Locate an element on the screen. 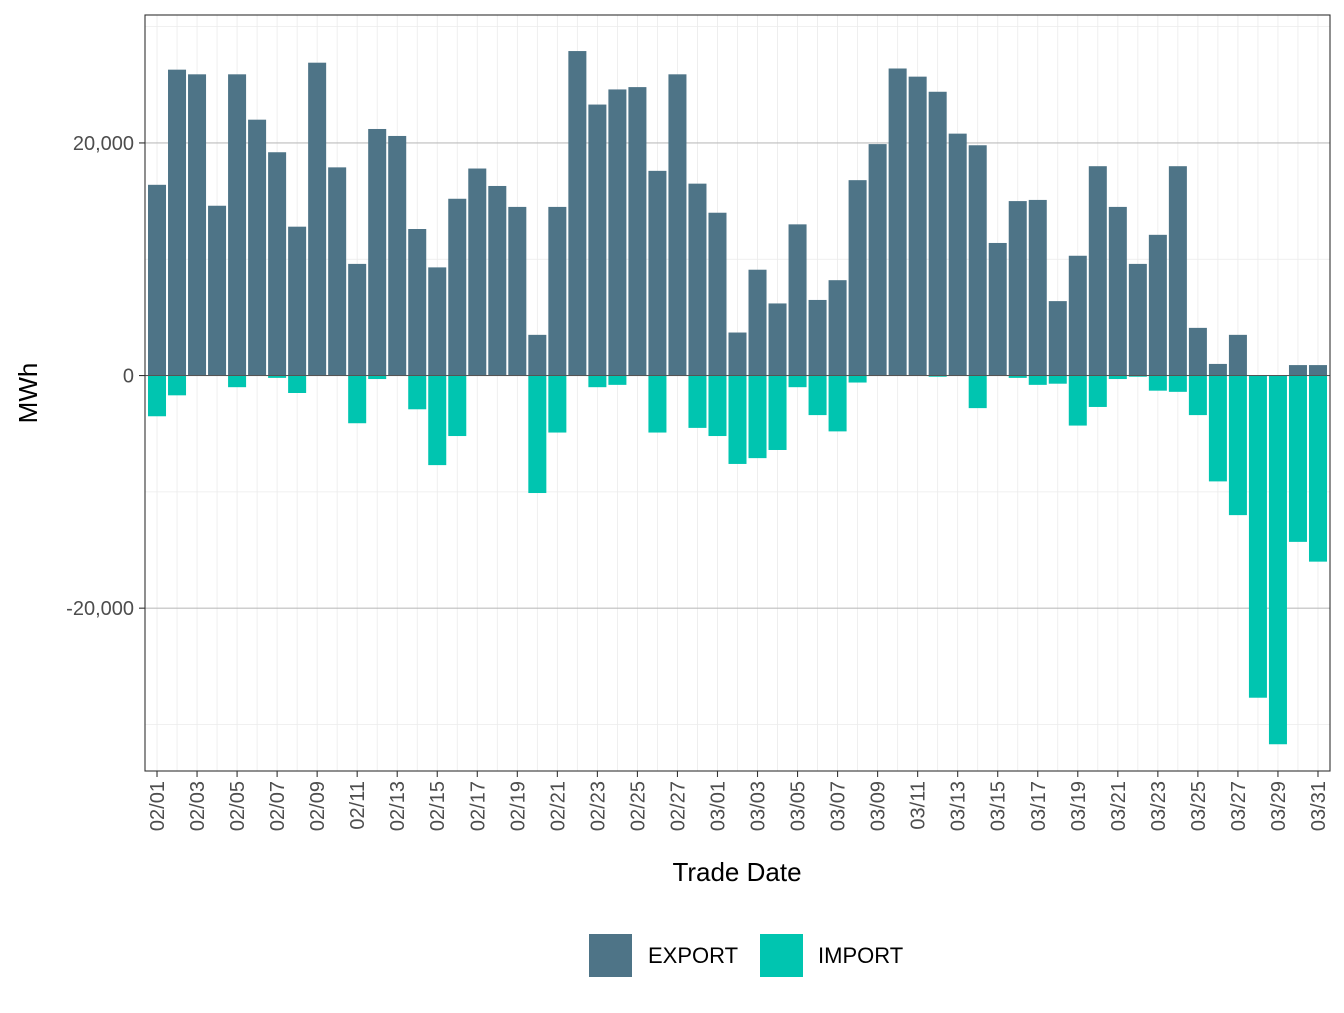  x-tick-label: 02/13 is located at coordinates (398, 806).